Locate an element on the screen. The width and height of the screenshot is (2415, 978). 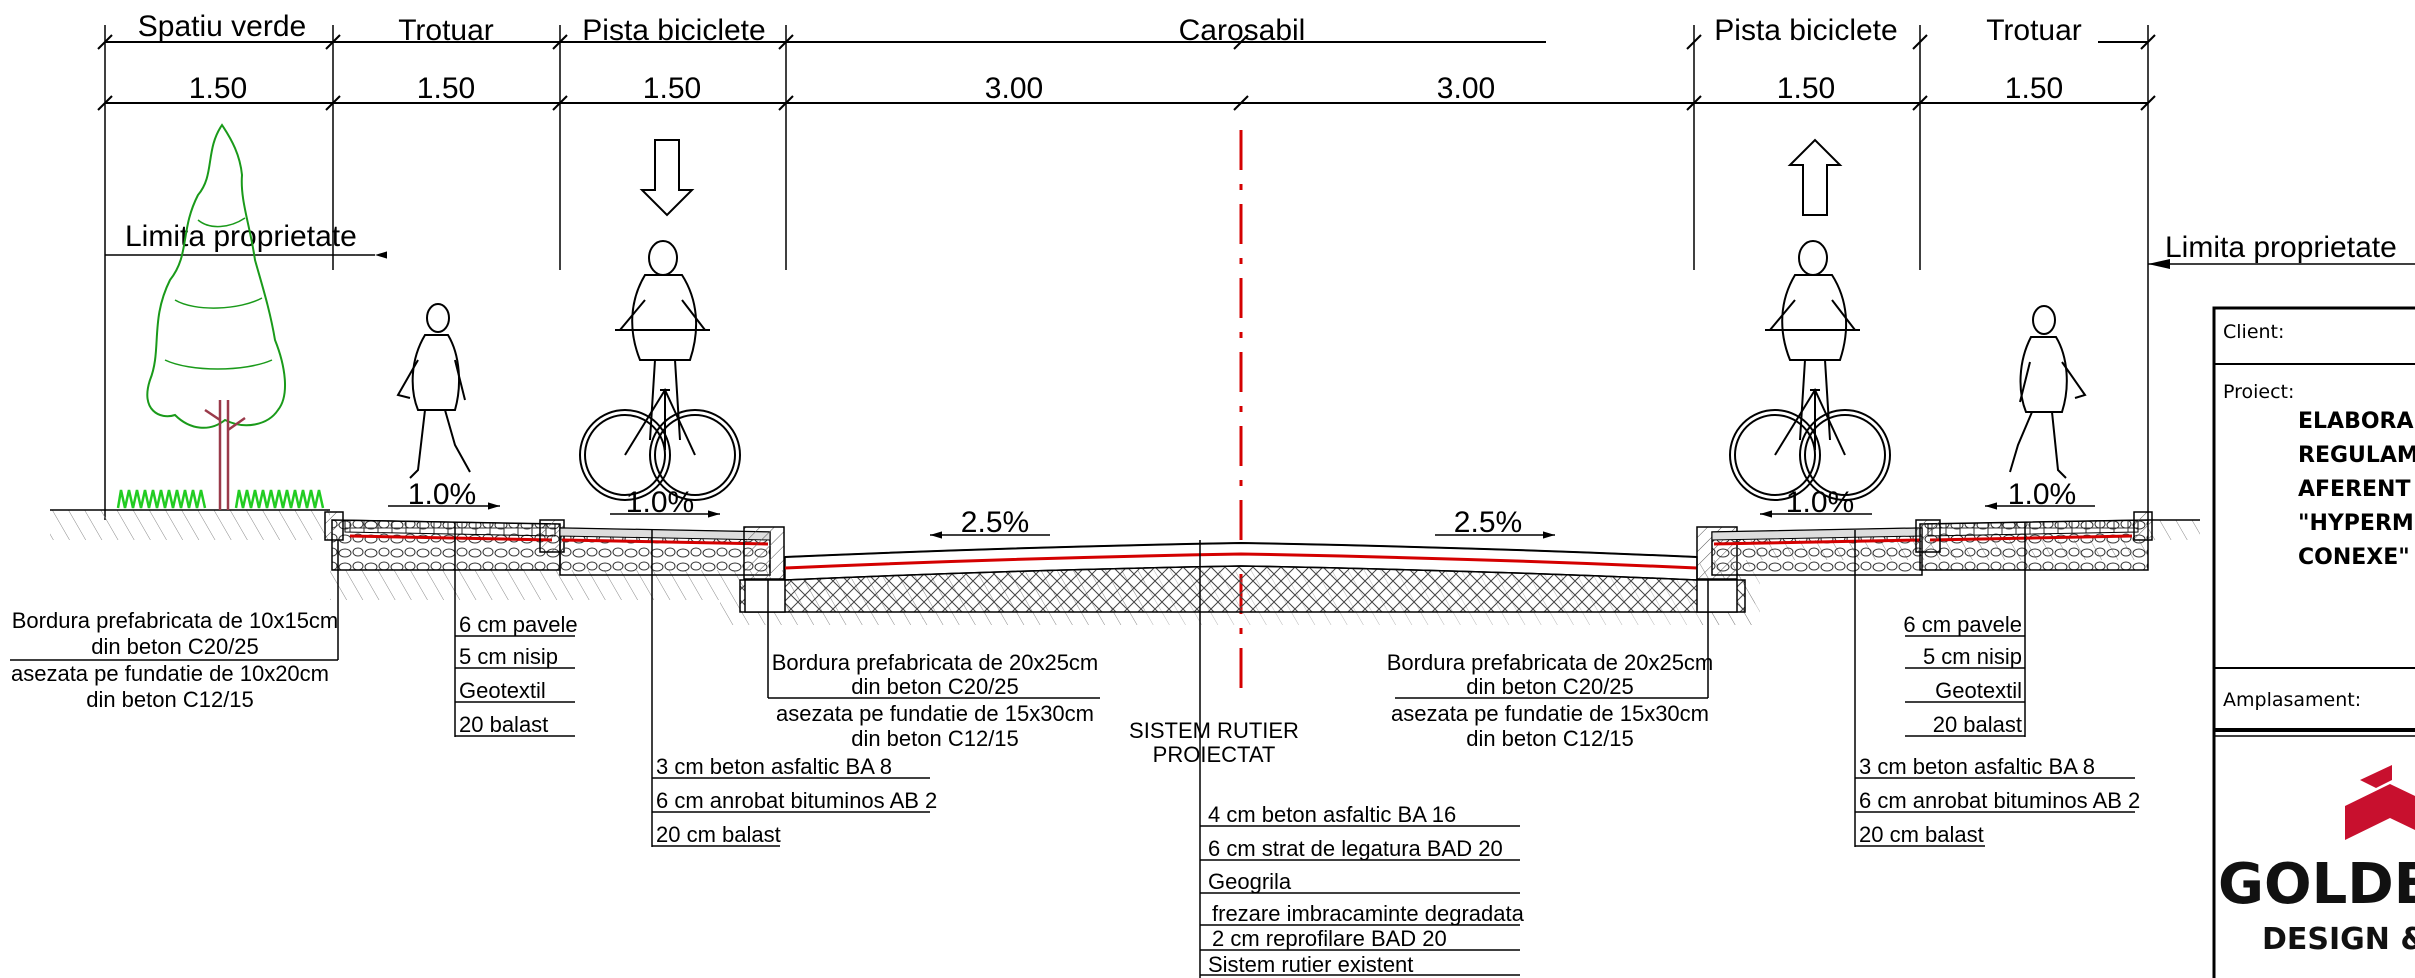
note-curb-left: asezata pe fundatie de 15x30cm is located at coordinates (935, 713).